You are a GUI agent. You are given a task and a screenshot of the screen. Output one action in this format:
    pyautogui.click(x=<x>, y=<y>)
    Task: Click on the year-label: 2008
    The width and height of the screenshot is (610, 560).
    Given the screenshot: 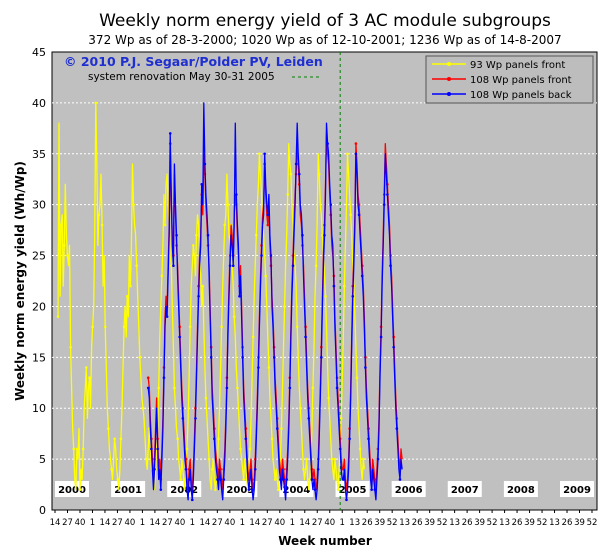 What is the action you would take?
    pyautogui.click(x=521, y=490)
    